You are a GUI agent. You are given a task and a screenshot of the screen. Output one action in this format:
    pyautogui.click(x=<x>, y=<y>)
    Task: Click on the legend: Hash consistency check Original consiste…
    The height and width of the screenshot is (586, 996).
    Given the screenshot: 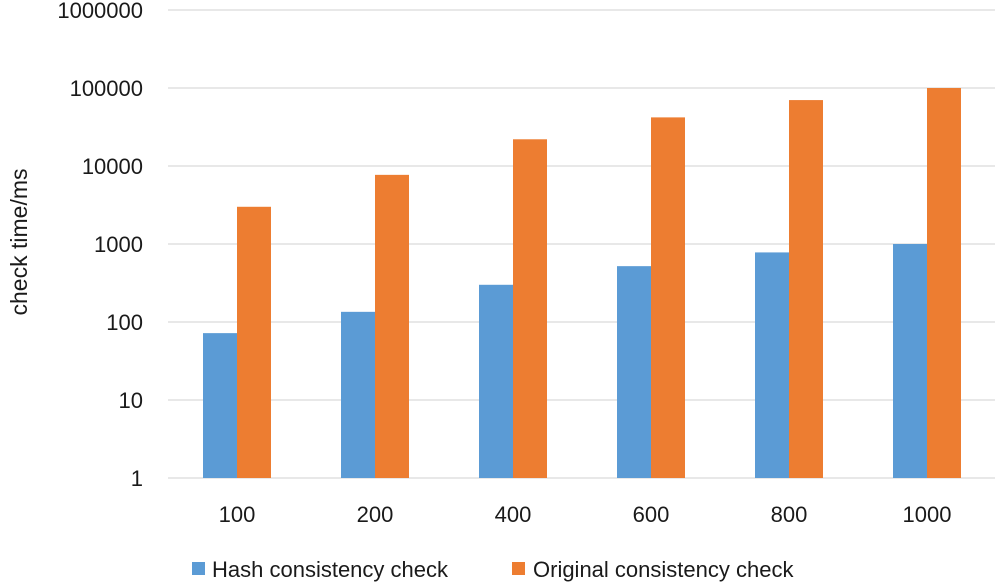 What is the action you would take?
    pyautogui.click(x=493, y=569)
    